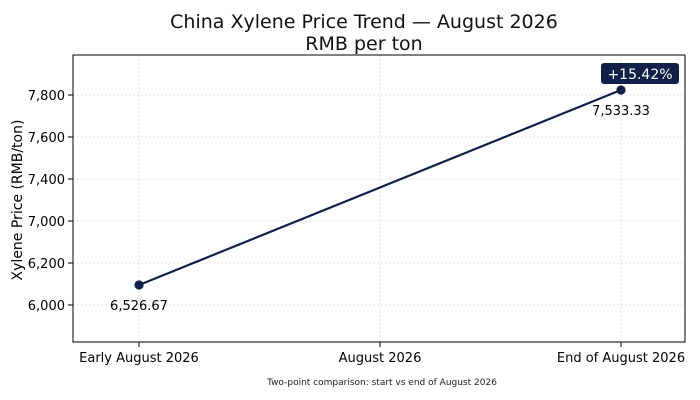  I want to click on data-label: 6,526.67, so click(139, 306).